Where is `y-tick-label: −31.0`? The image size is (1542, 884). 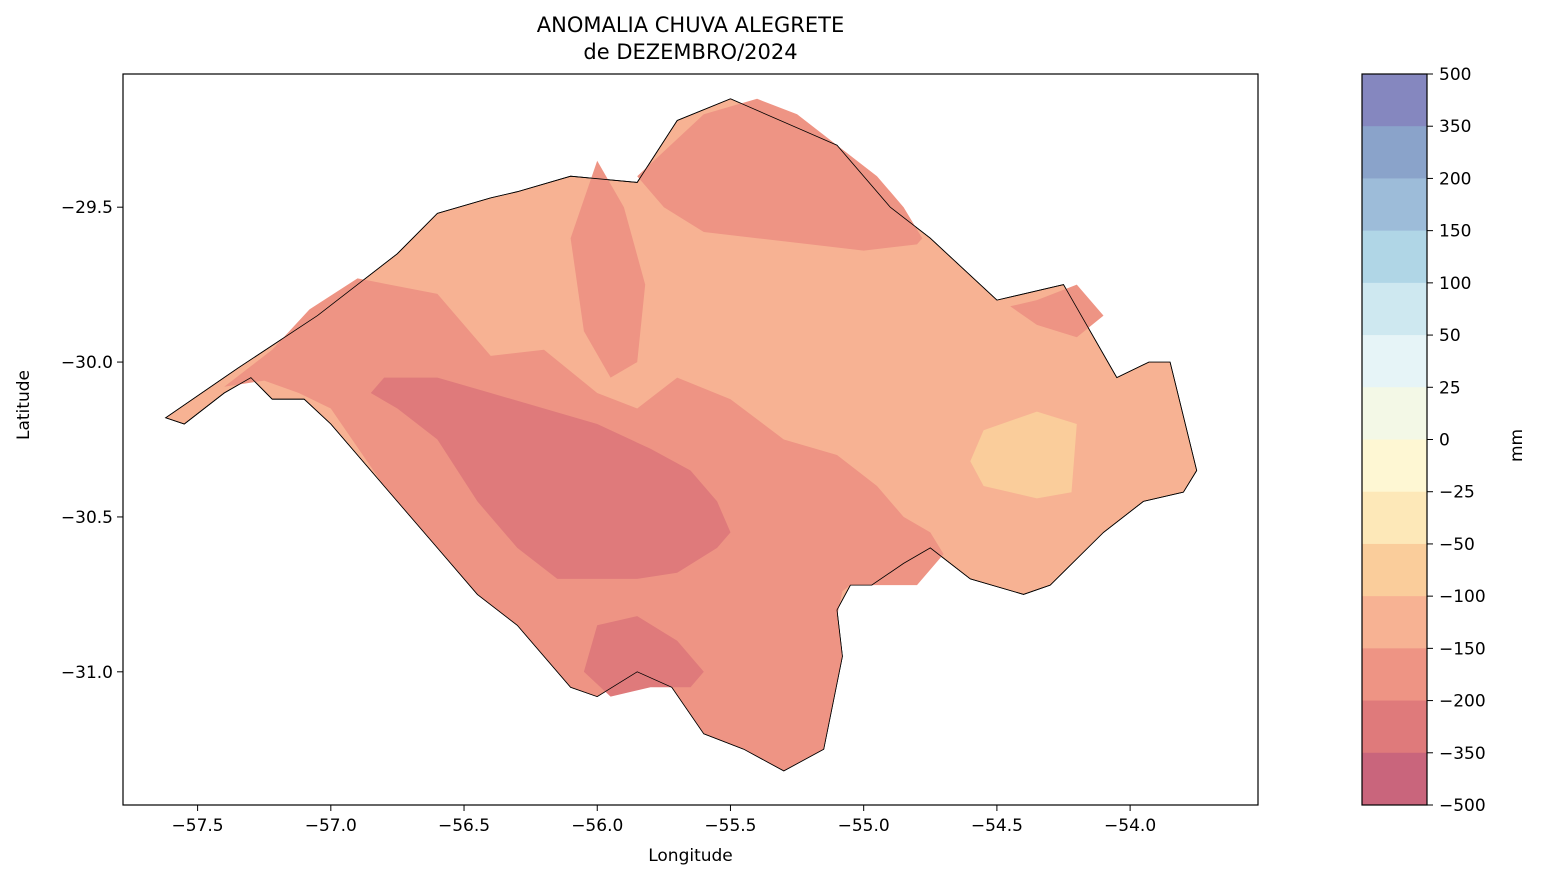
y-tick-label: −31.0 is located at coordinates (87, 673).